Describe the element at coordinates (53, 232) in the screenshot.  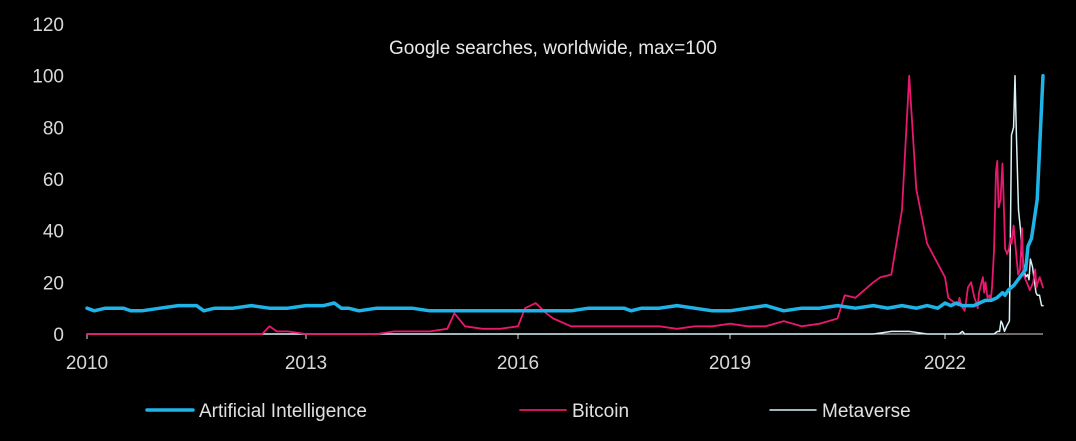
I see `y-tick-label: 40` at that location.